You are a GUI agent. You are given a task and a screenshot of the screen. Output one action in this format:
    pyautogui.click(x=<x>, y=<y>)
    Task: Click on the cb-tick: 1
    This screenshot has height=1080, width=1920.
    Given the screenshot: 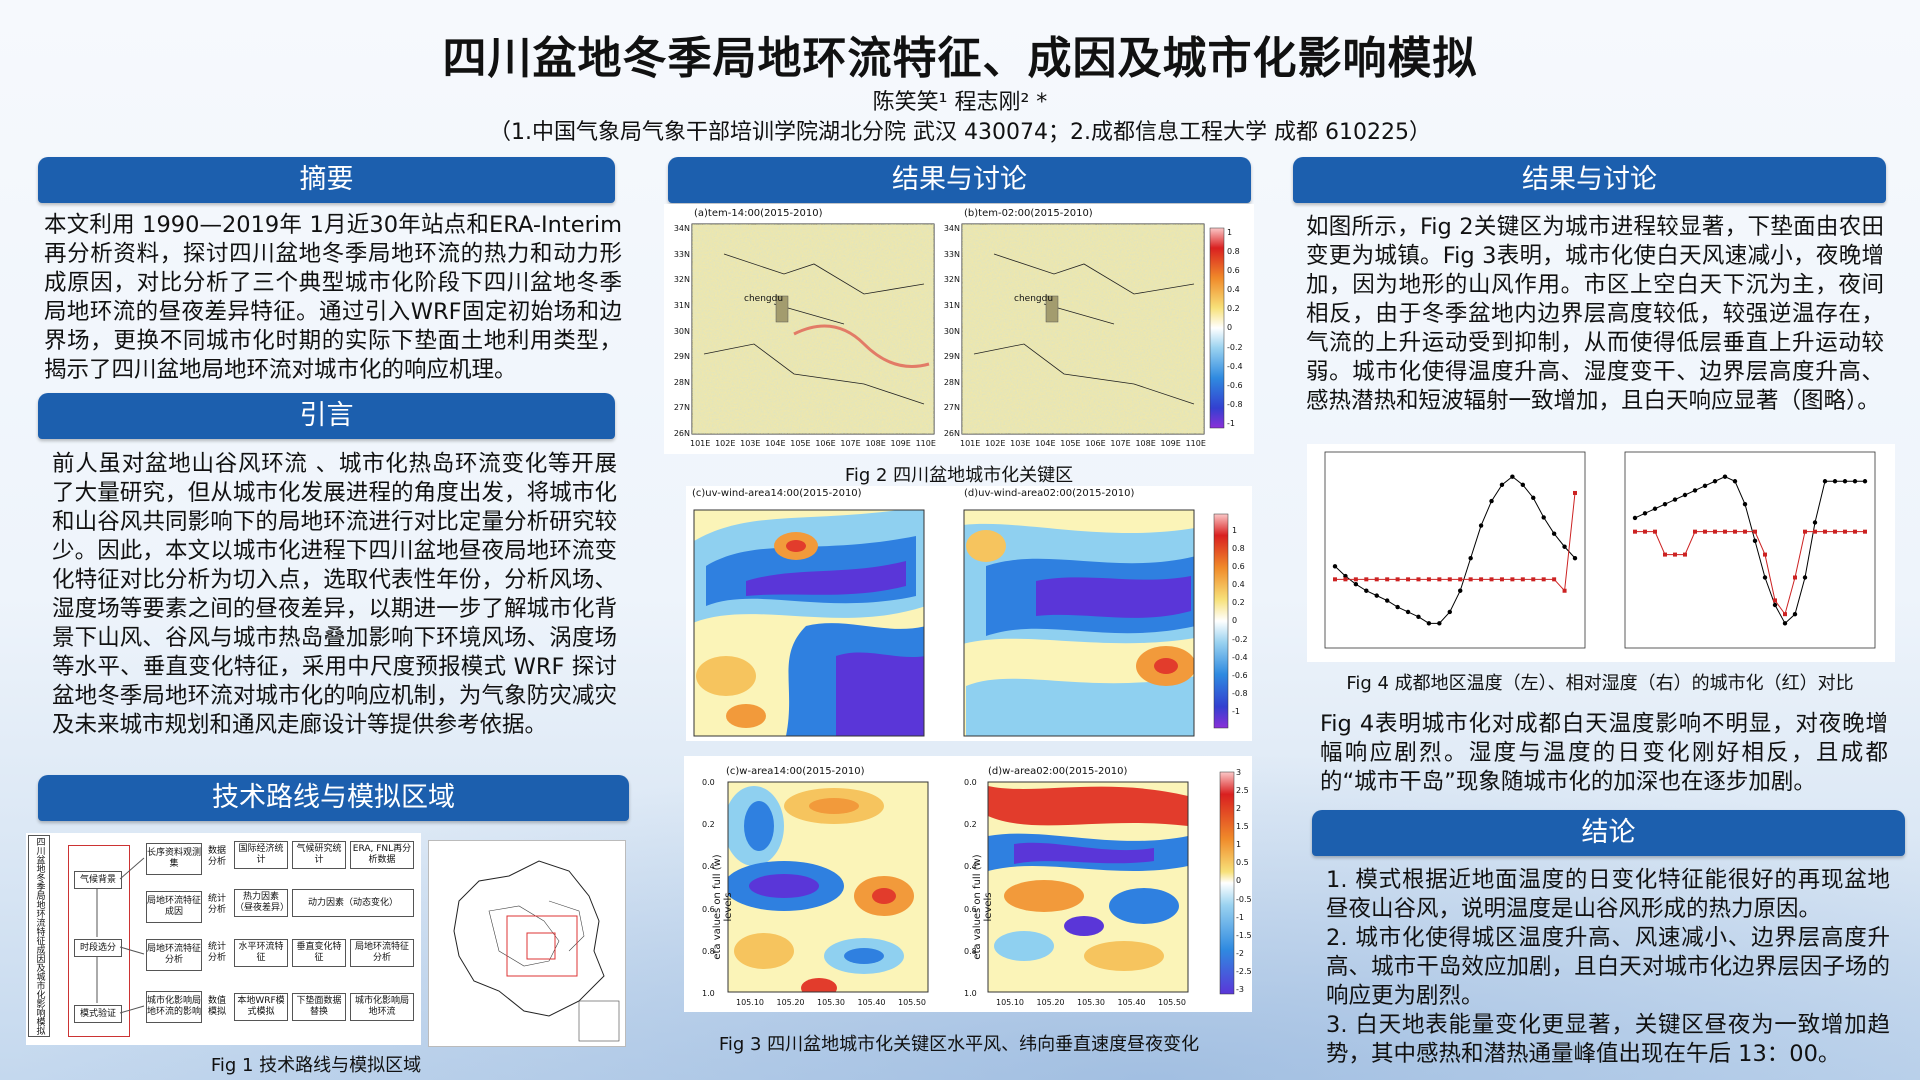 What is the action you would take?
    pyautogui.click(x=1235, y=530)
    